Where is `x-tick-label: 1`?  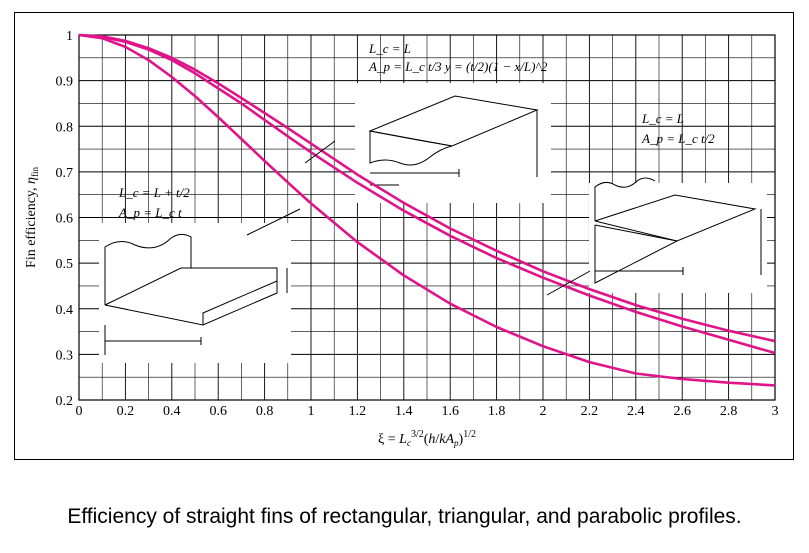
x-tick-label: 1 is located at coordinates (311, 411).